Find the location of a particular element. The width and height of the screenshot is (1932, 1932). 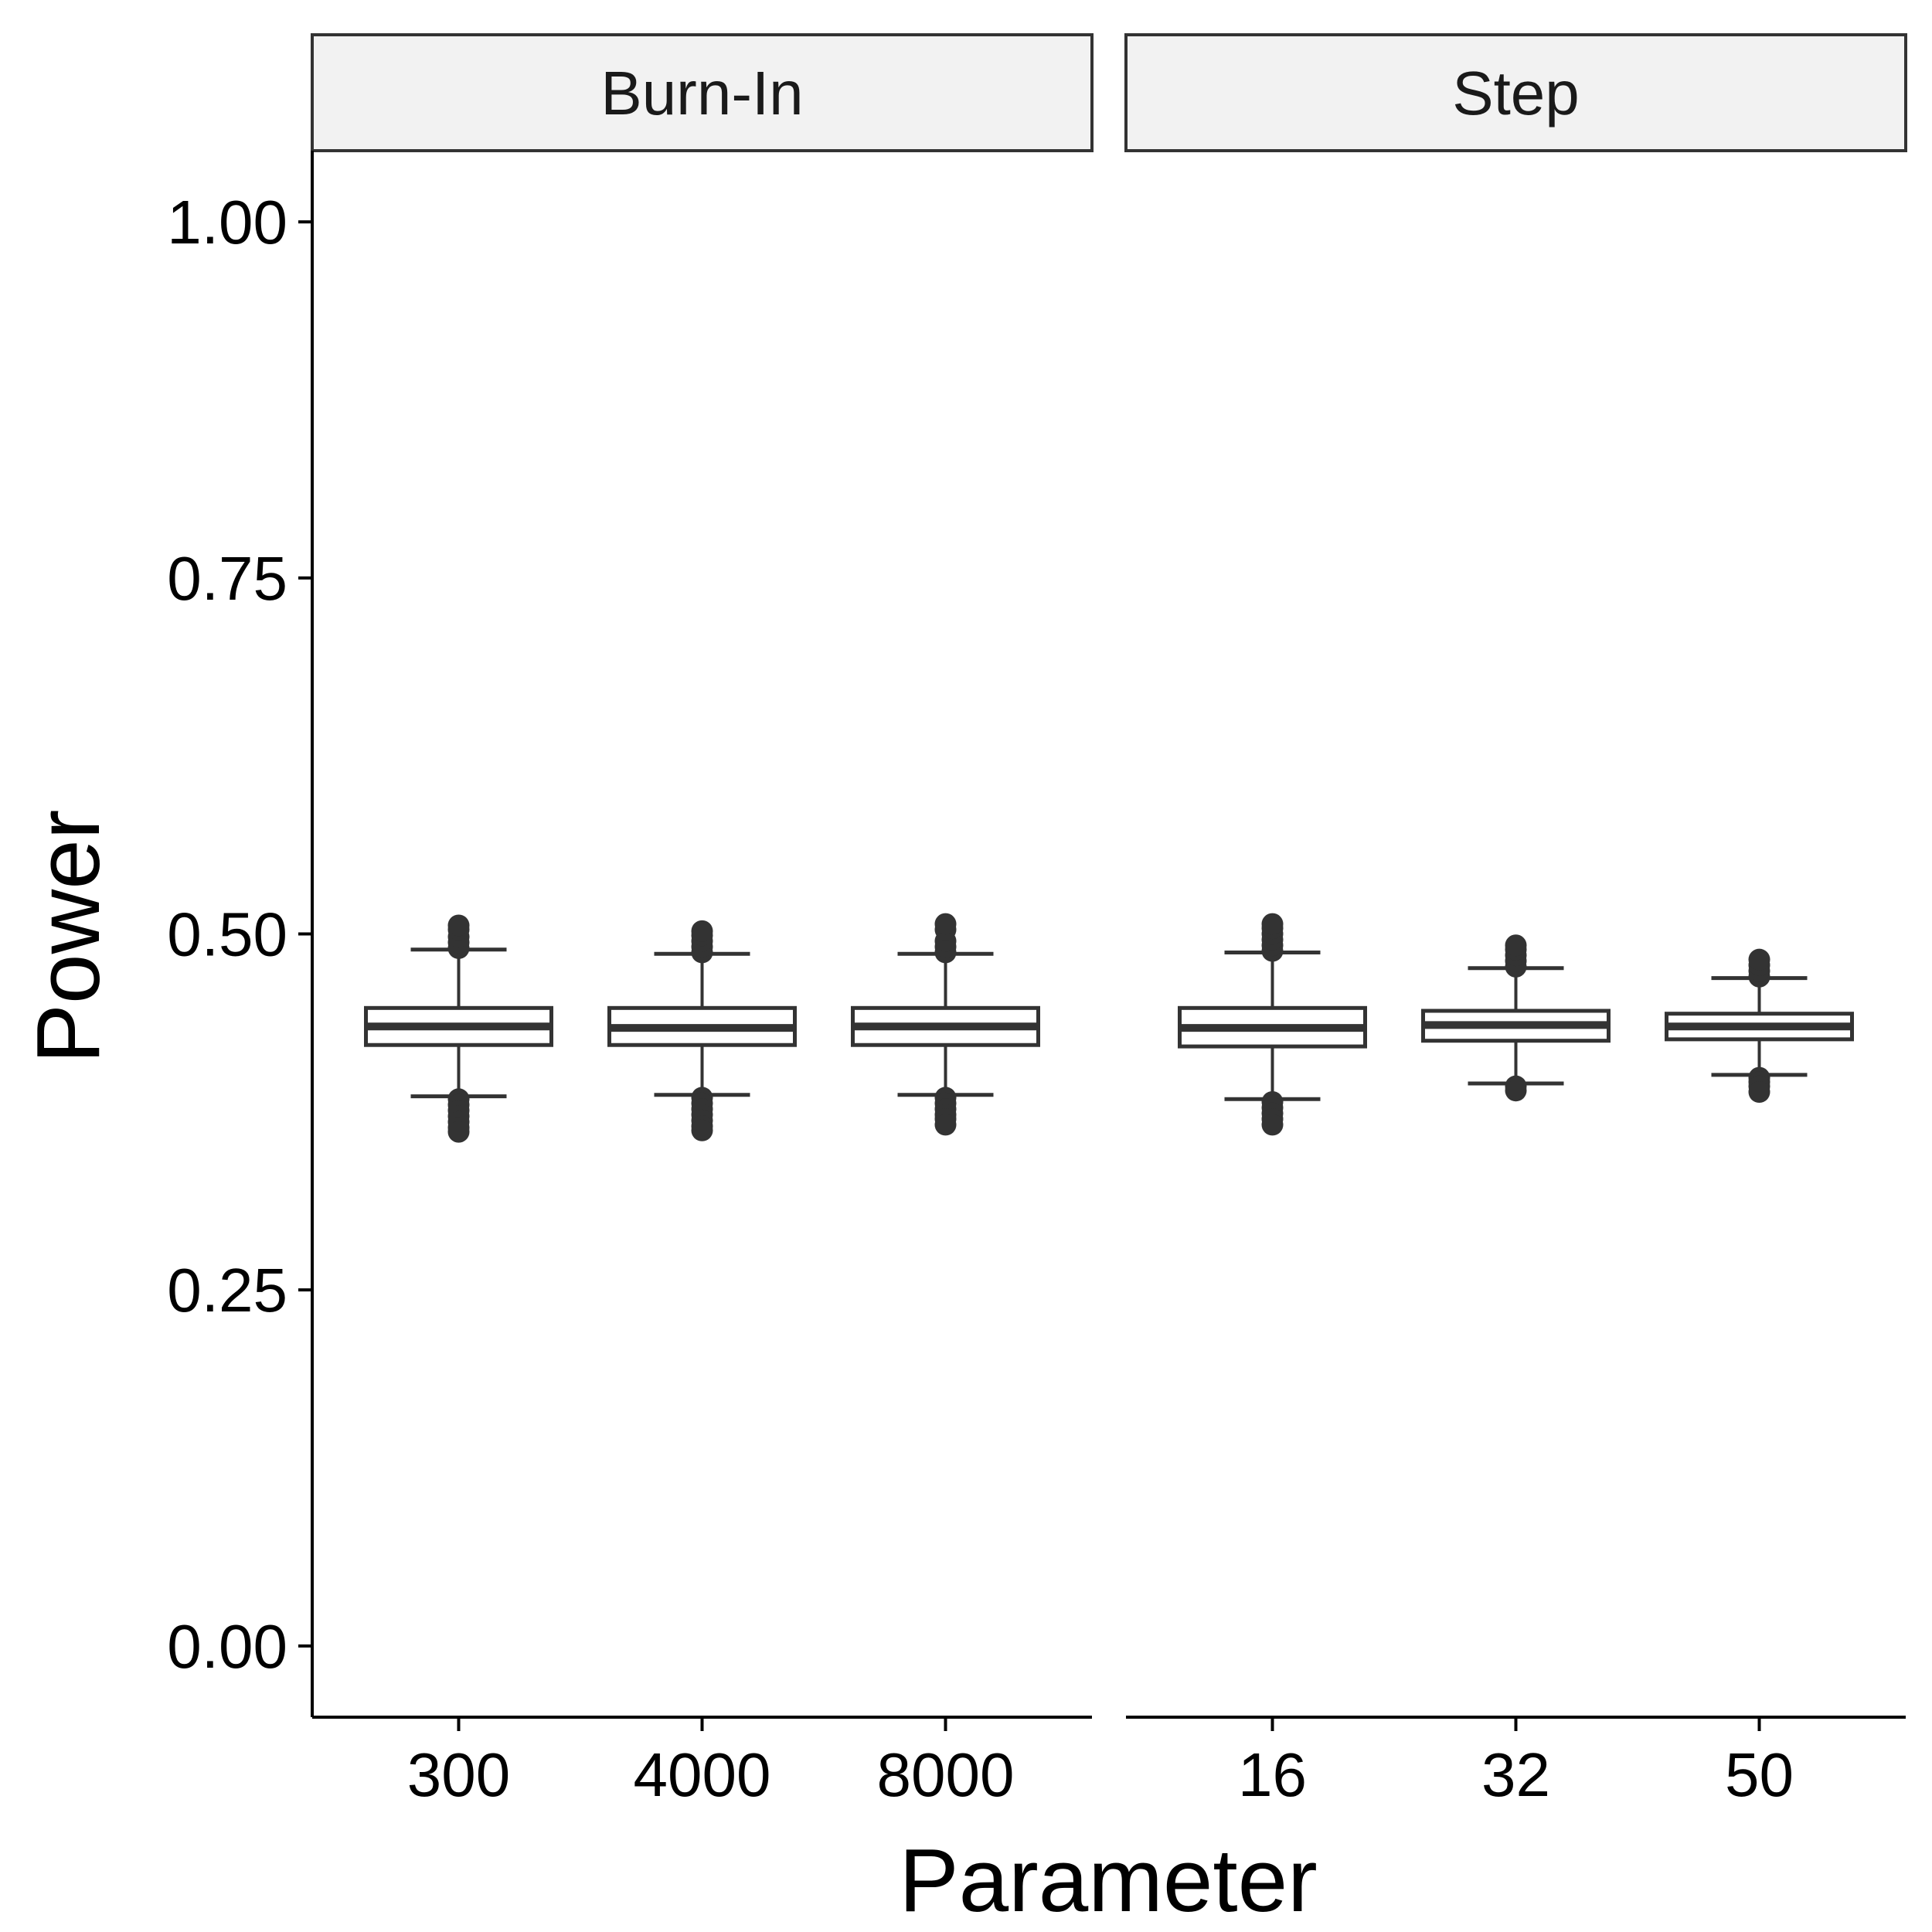

y-tick-label: 0.00 is located at coordinates (227, 1646).